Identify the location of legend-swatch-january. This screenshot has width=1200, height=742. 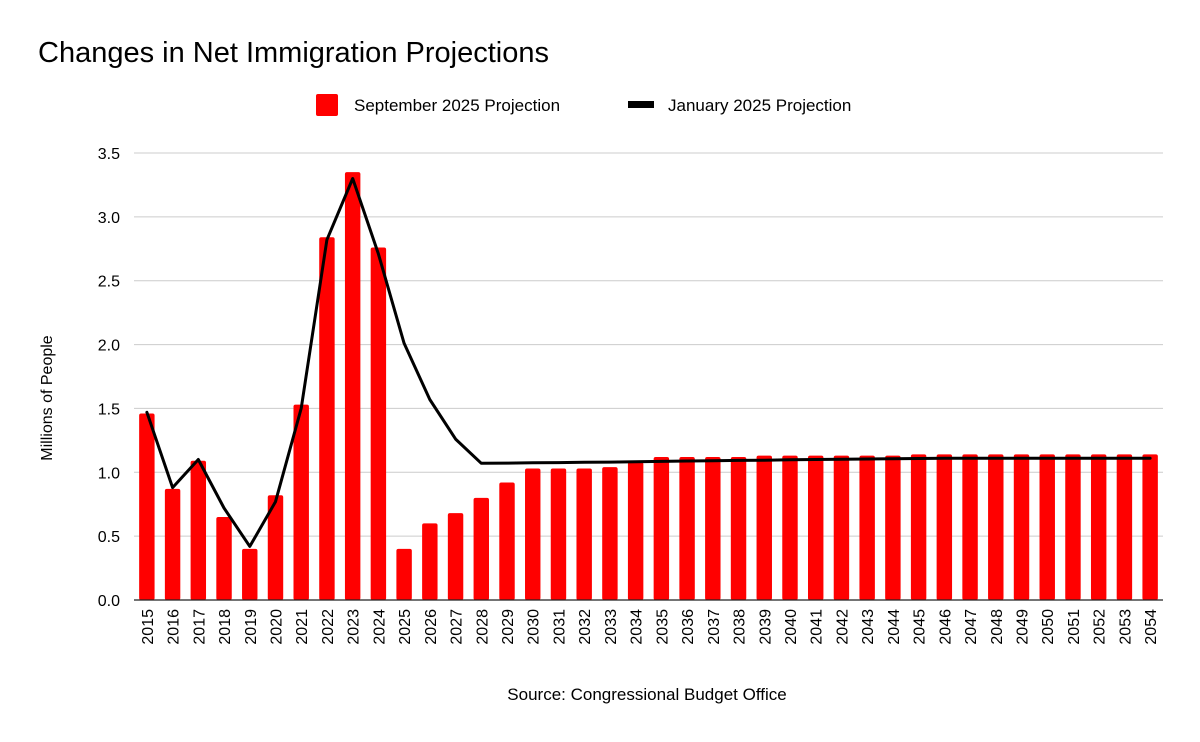
(641, 104).